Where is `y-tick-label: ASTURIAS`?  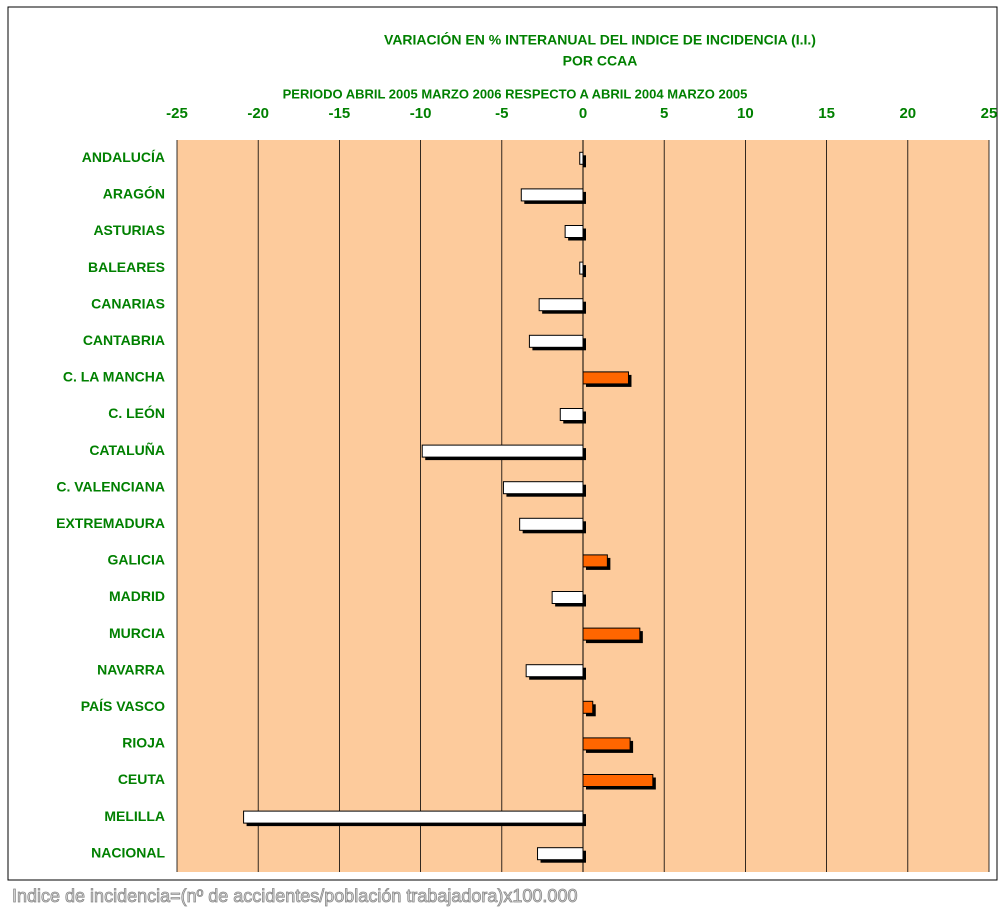
y-tick-label: ASTURIAS is located at coordinates (129, 230).